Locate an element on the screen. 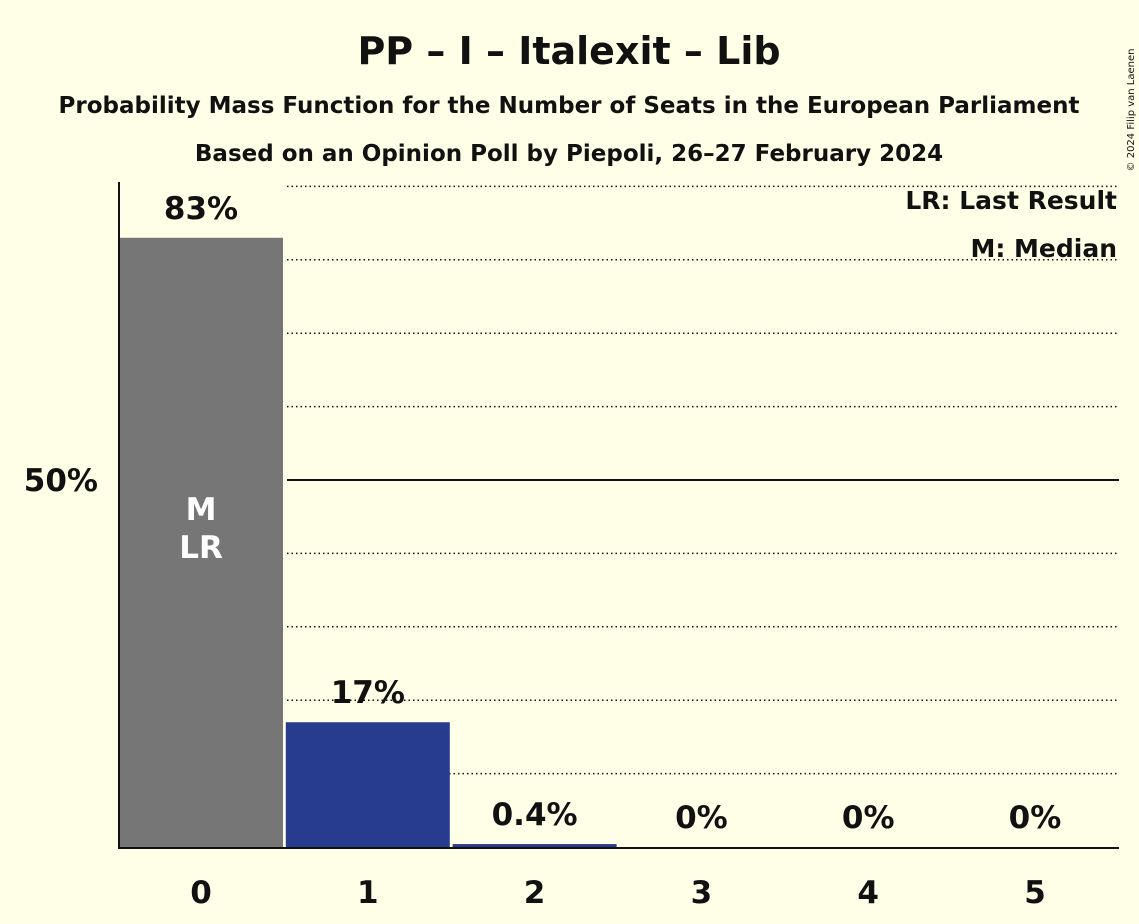  bar-value-label-1: 17% is located at coordinates (368, 693).